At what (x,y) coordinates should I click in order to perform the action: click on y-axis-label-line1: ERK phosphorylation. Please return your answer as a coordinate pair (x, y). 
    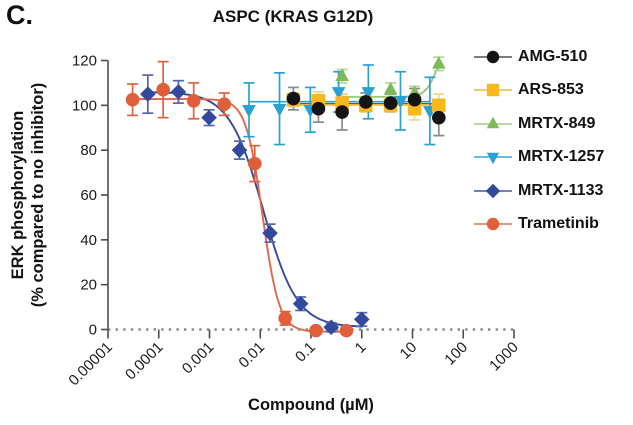
    Looking at the image, I should click on (18, 195).